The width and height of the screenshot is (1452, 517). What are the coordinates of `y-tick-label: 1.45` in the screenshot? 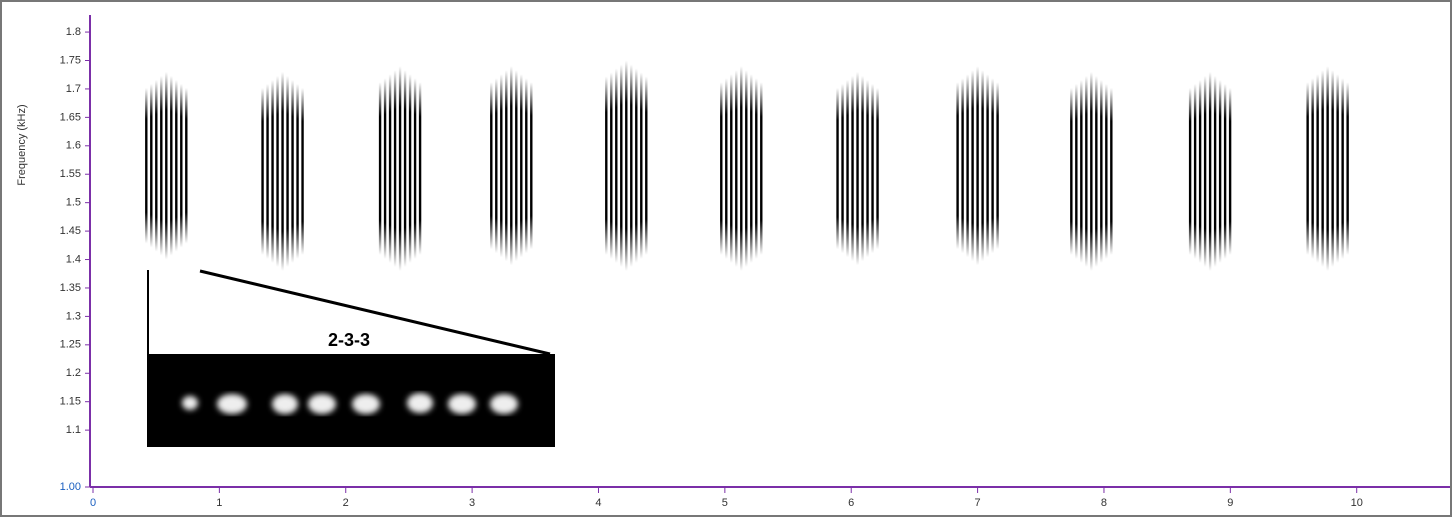 It's located at (70, 231).